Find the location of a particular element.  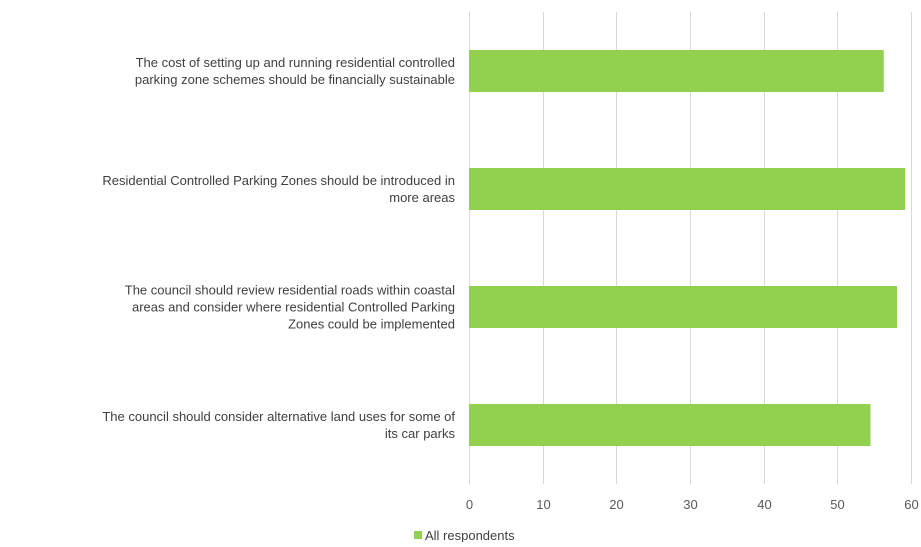

x-tick-label: 30 is located at coordinates (690, 504).